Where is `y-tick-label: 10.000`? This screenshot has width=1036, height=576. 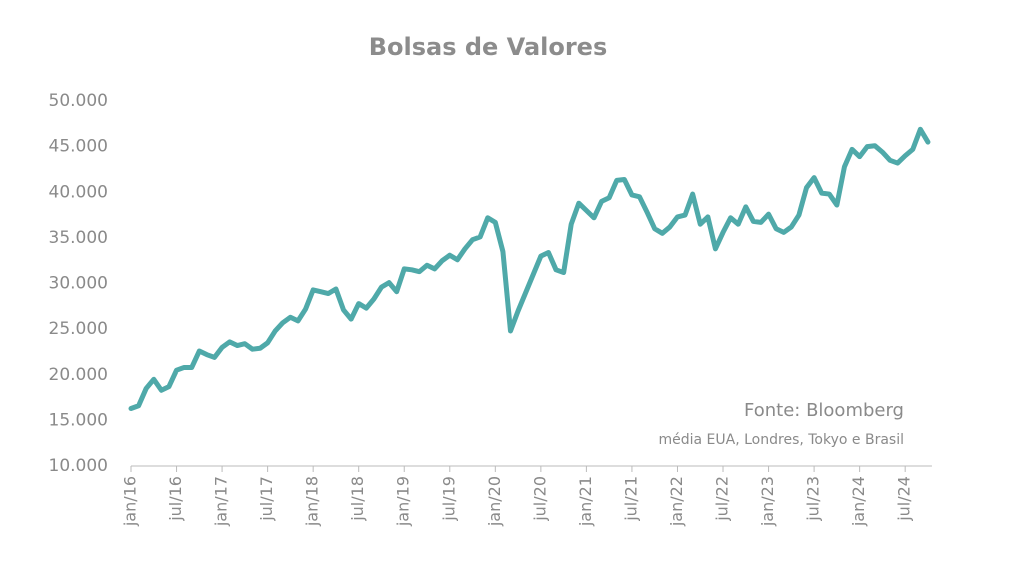 y-tick-label: 10.000 is located at coordinates (78, 466).